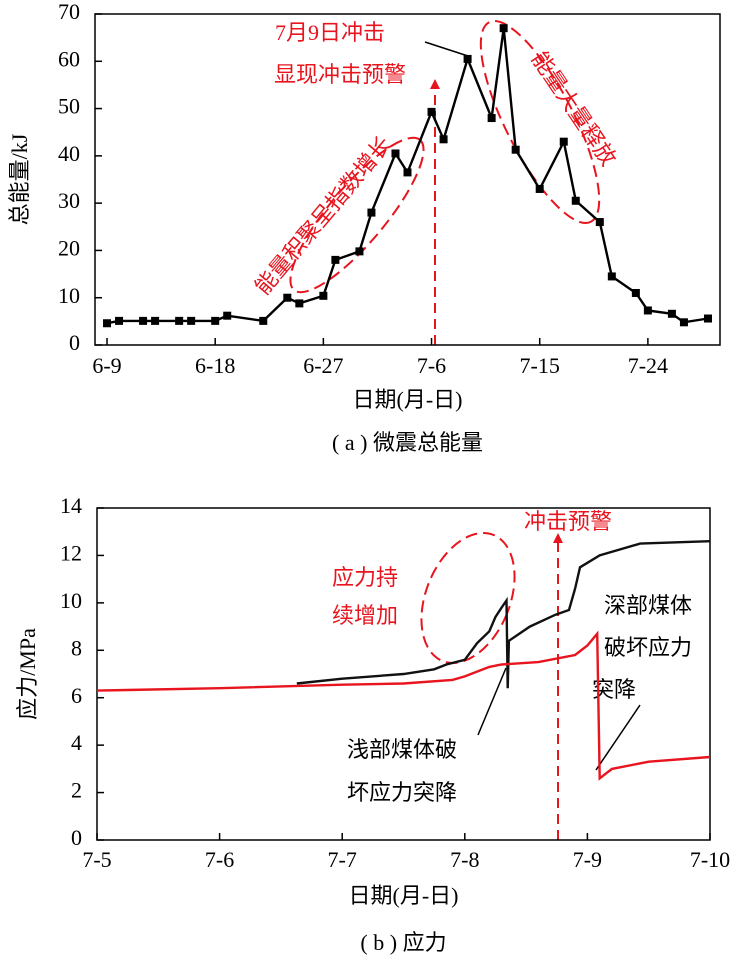  What do you see at coordinates (402, 792) in the screenshot?
I see `annotation: 坏应力突降` at bounding box center [402, 792].